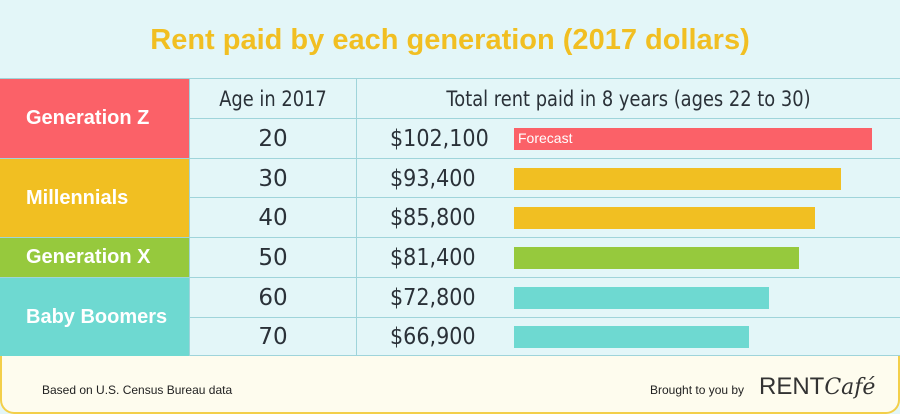 This screenshot has height=414, width=900. What do you see at coordinates (273, 218) in the screenshot?
I see `age-cell: 40` at bounding box center [273, 218].